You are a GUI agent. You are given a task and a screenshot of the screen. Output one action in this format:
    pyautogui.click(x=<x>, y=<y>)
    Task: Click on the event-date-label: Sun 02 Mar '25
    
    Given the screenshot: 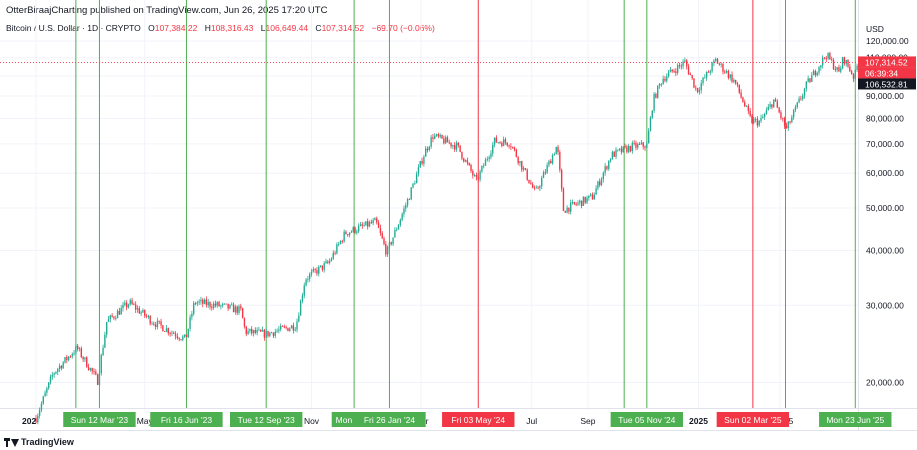 What is the action you would take?
    pyautogui.click(x=753, y=420)
    